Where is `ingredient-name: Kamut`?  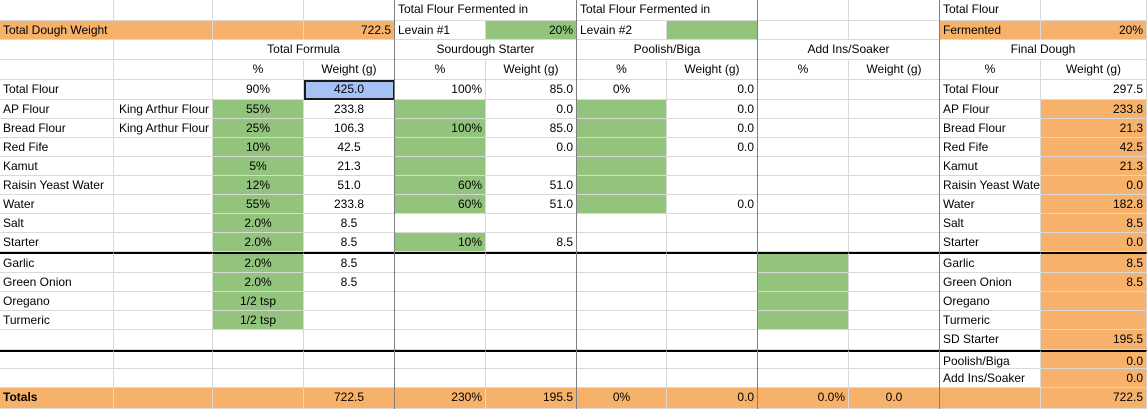
ingredient-name: Kamut is located at coordinates (57, 166).